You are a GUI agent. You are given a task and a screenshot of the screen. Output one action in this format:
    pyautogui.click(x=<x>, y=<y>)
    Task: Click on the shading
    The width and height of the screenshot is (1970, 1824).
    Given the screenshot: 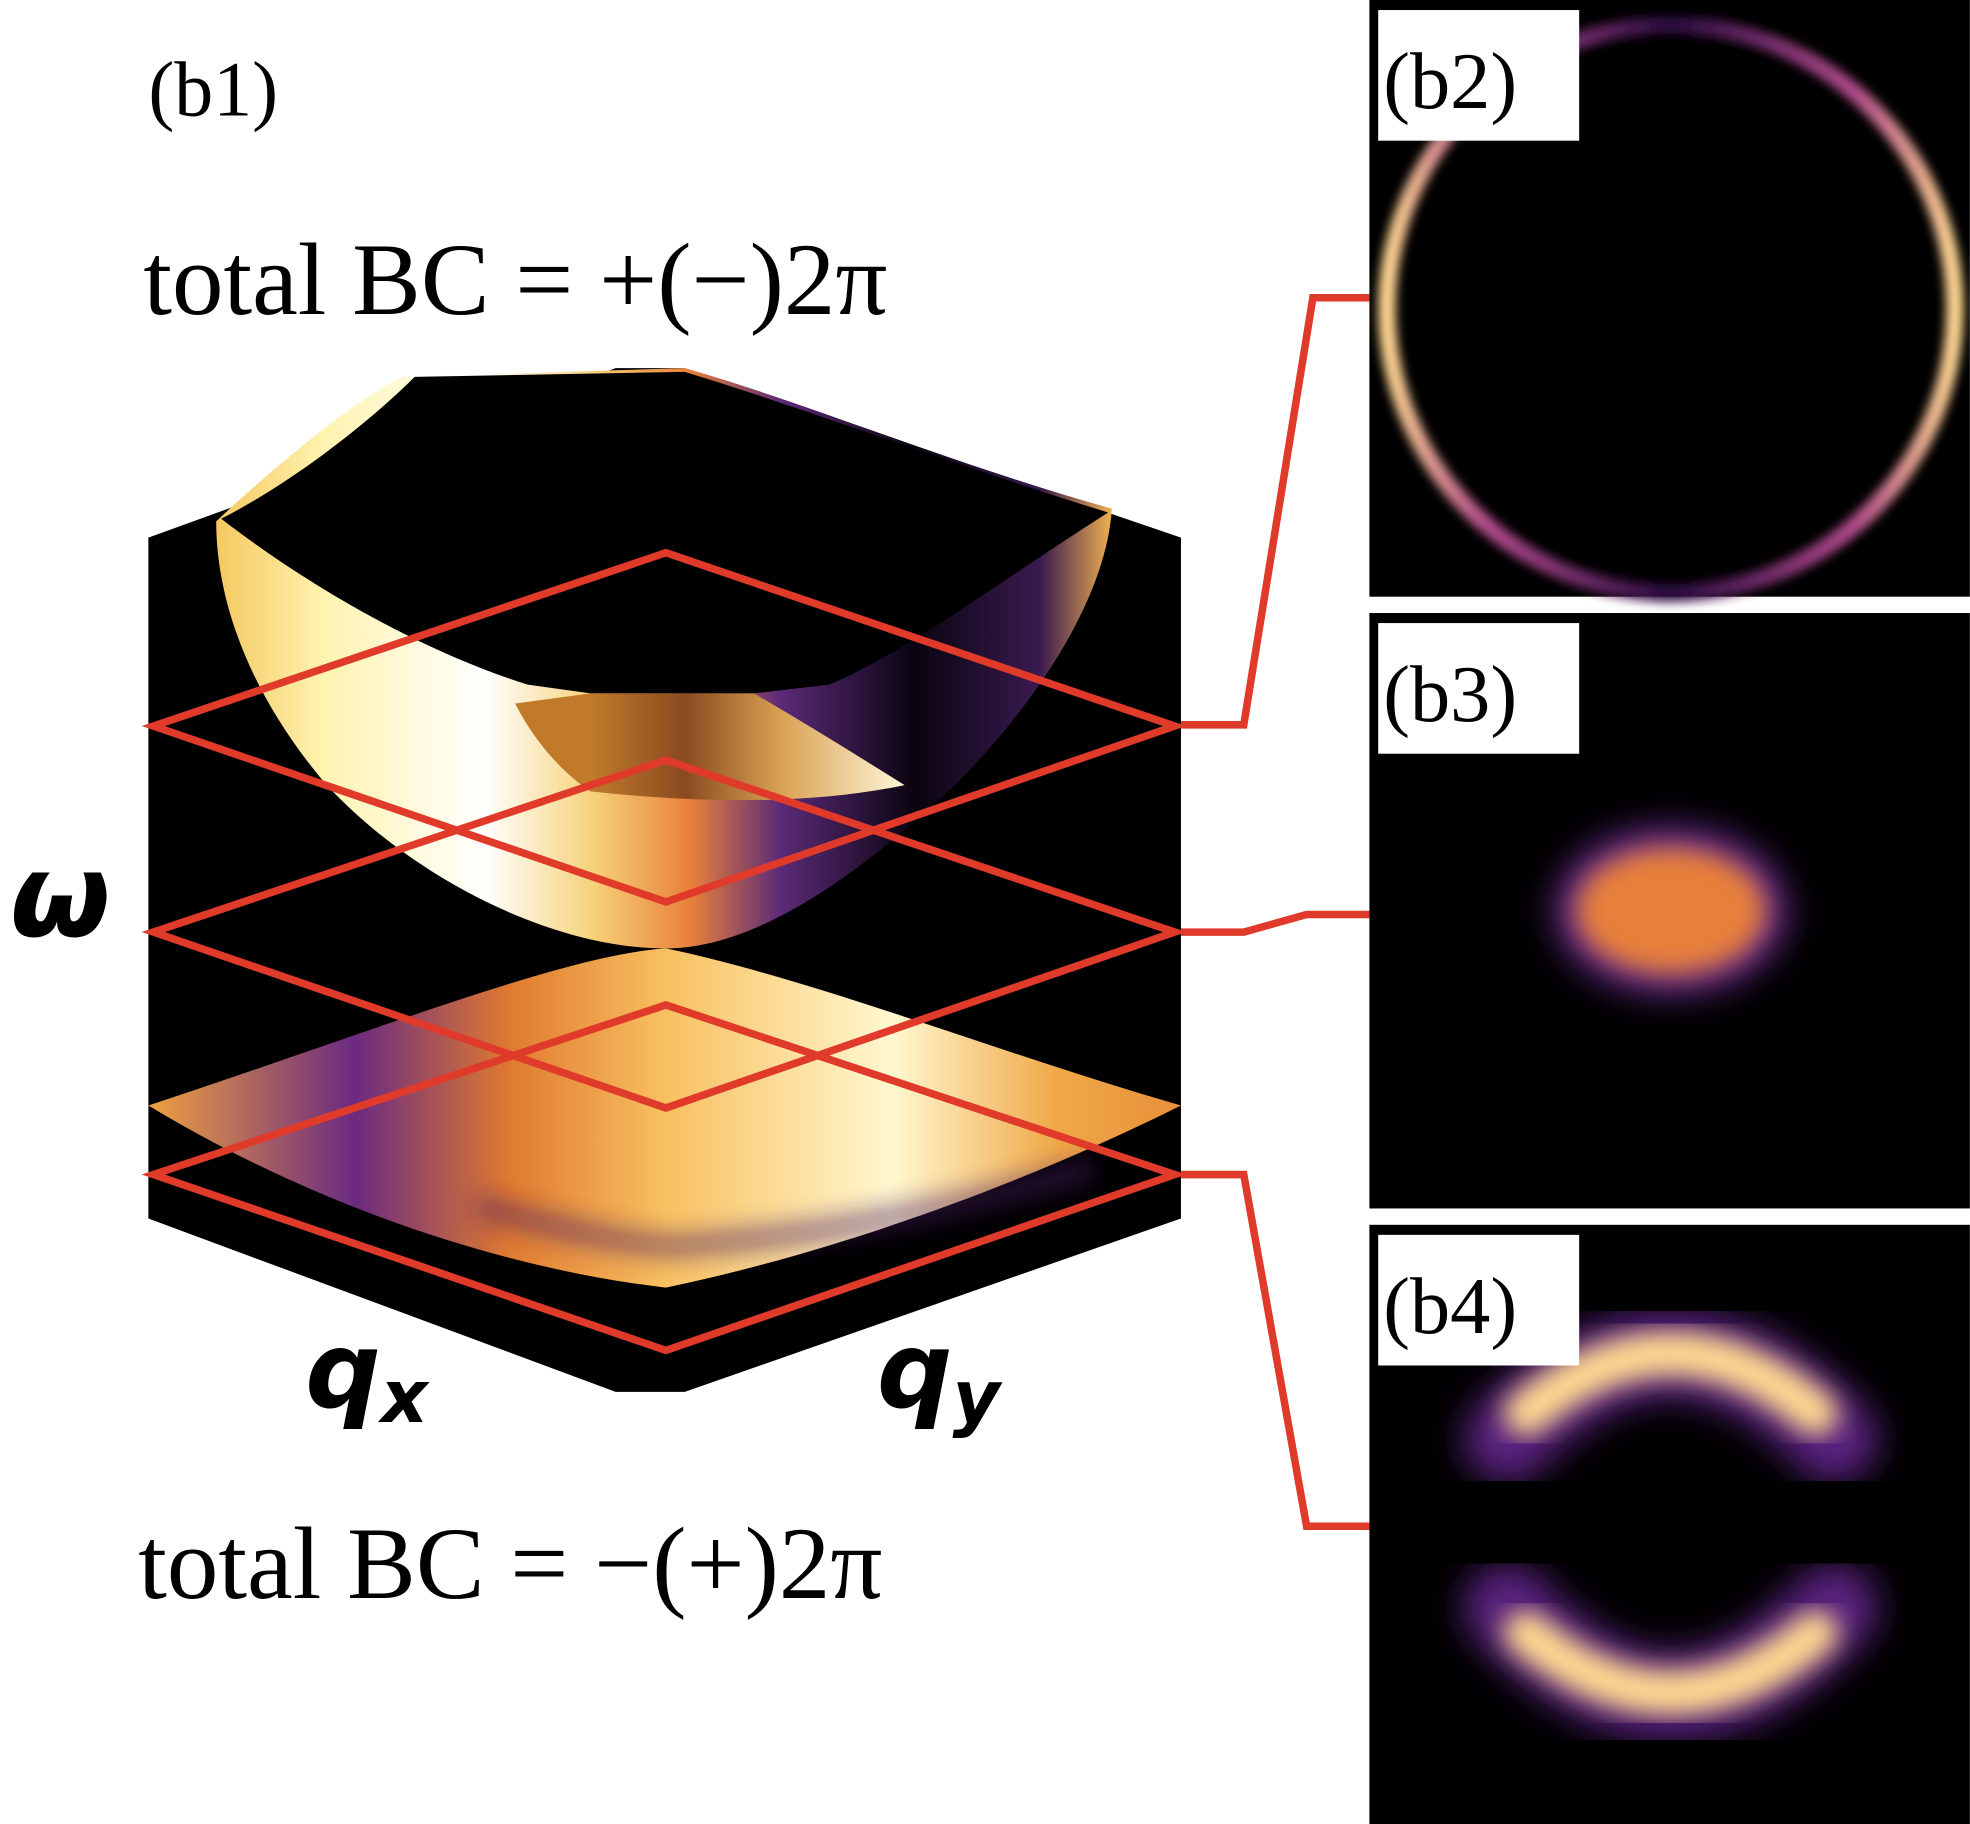 What is the action you would take?
    pyautogui.click(x=785, y=1207)
    